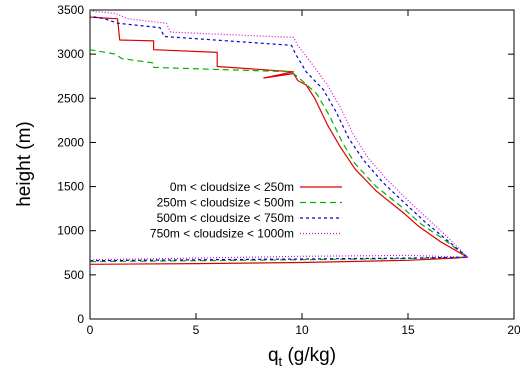 The height and width of the screenshot is (378, 520). Describe the element at coordinates (70, 54) in the screenshot. I see `y-tick-label: 3000` at that location.